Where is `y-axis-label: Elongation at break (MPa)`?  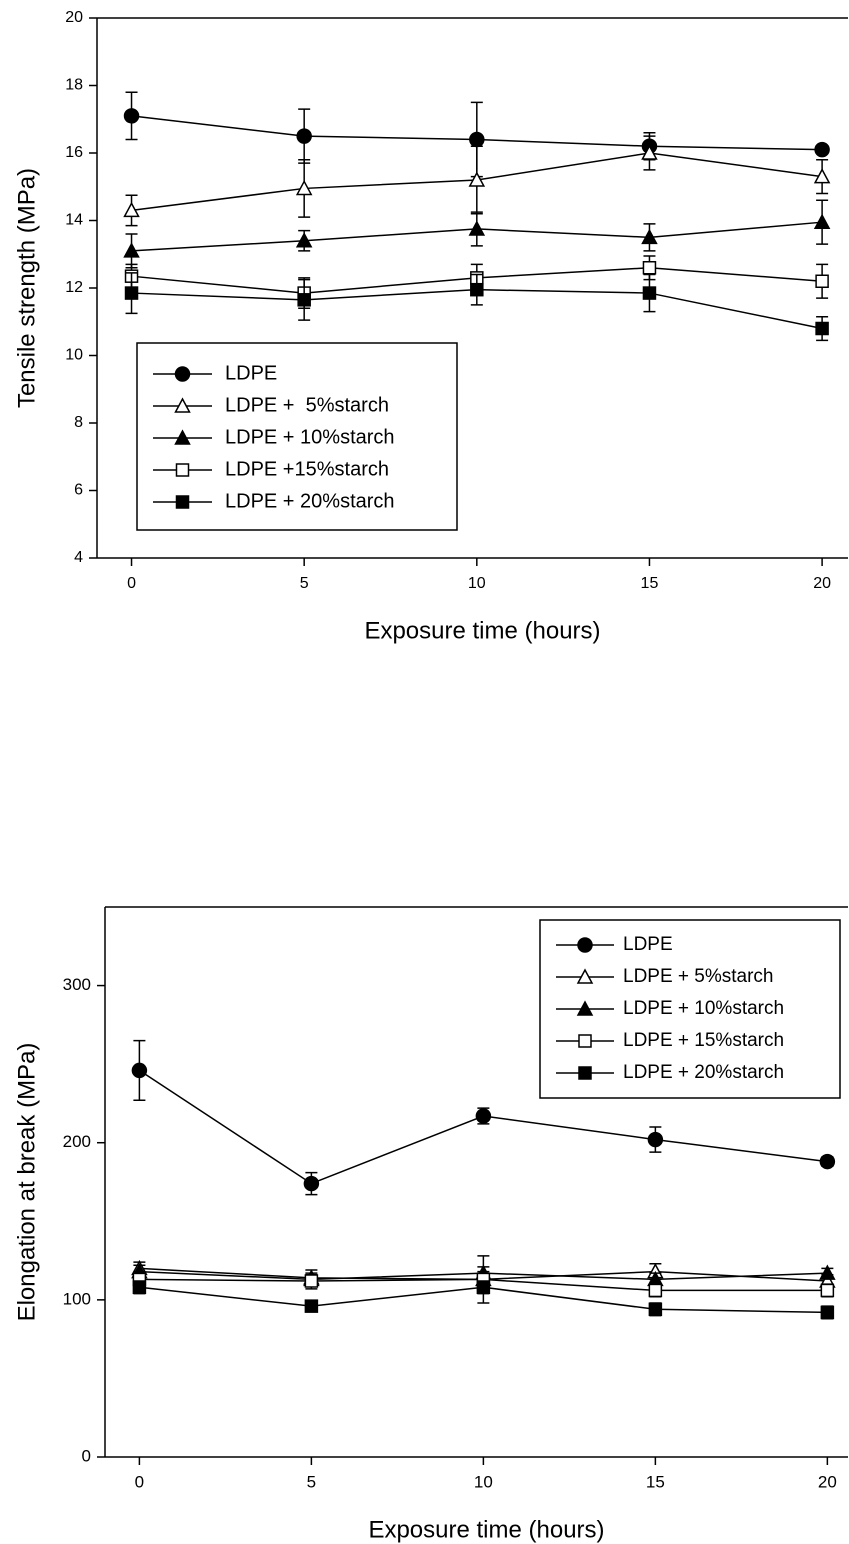
y-axis-label: Elongation at break (MPa) is located at coordinates (26, 1182).